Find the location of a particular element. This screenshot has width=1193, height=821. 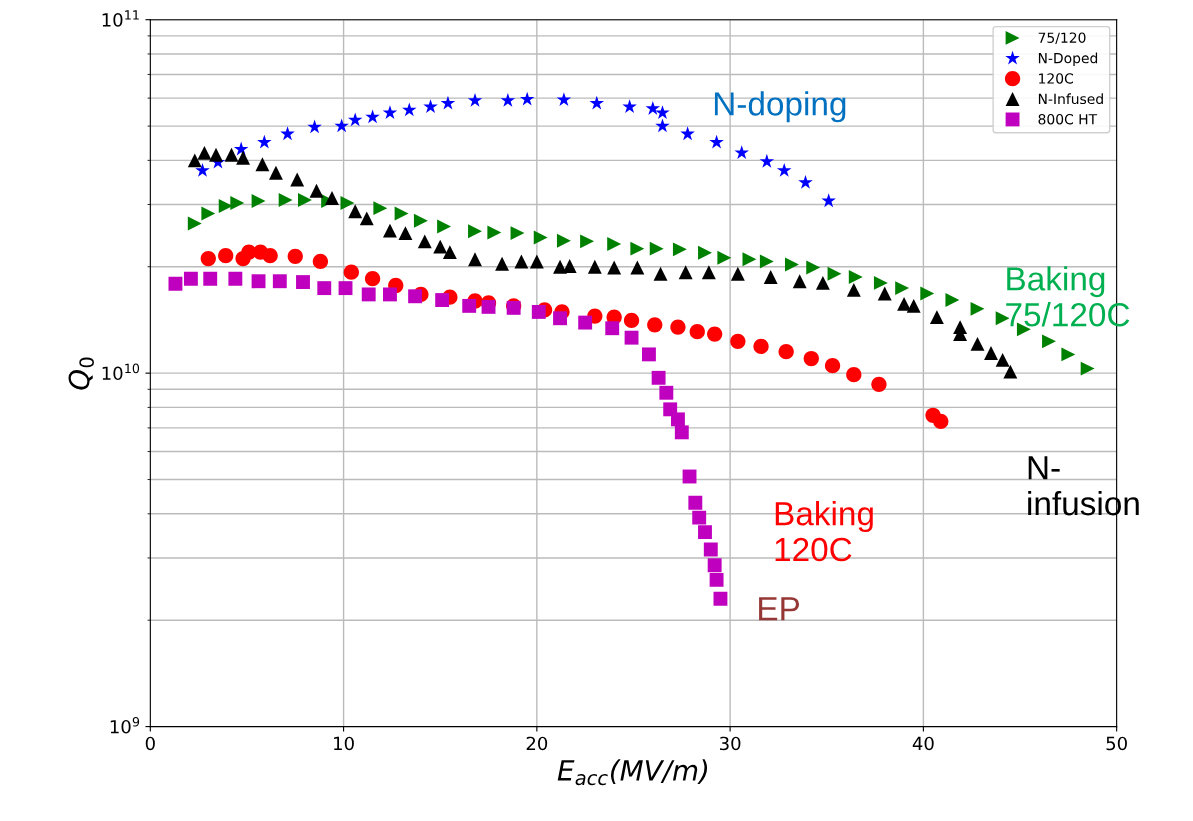

x-tick-label: 0 is located at coordinates (150, 743).